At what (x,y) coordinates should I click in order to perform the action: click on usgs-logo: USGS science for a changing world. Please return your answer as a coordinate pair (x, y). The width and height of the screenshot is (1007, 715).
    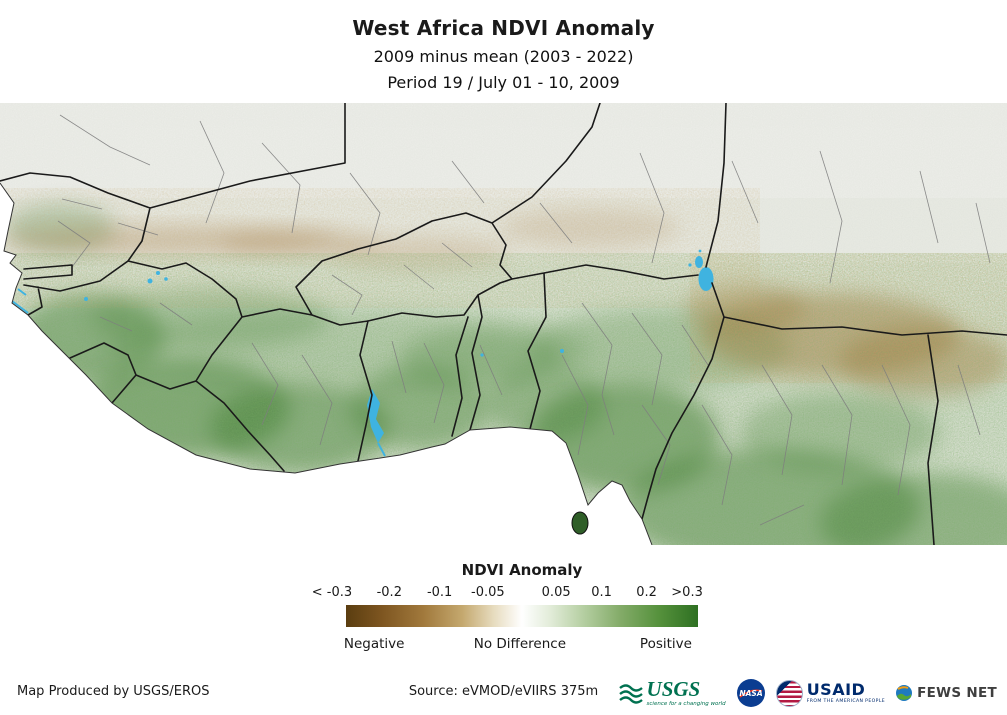
    Looking at the image, I should click on (672, 692).